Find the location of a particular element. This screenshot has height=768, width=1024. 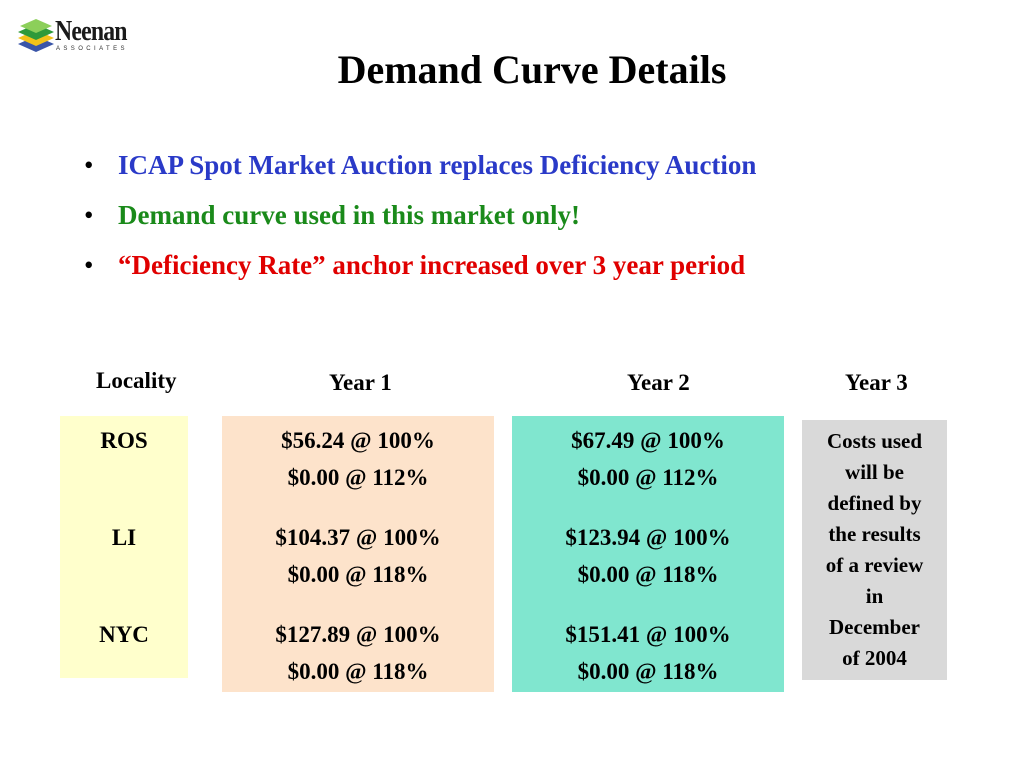

header-year-2: Year 2 is located at coordinates (658, 382).